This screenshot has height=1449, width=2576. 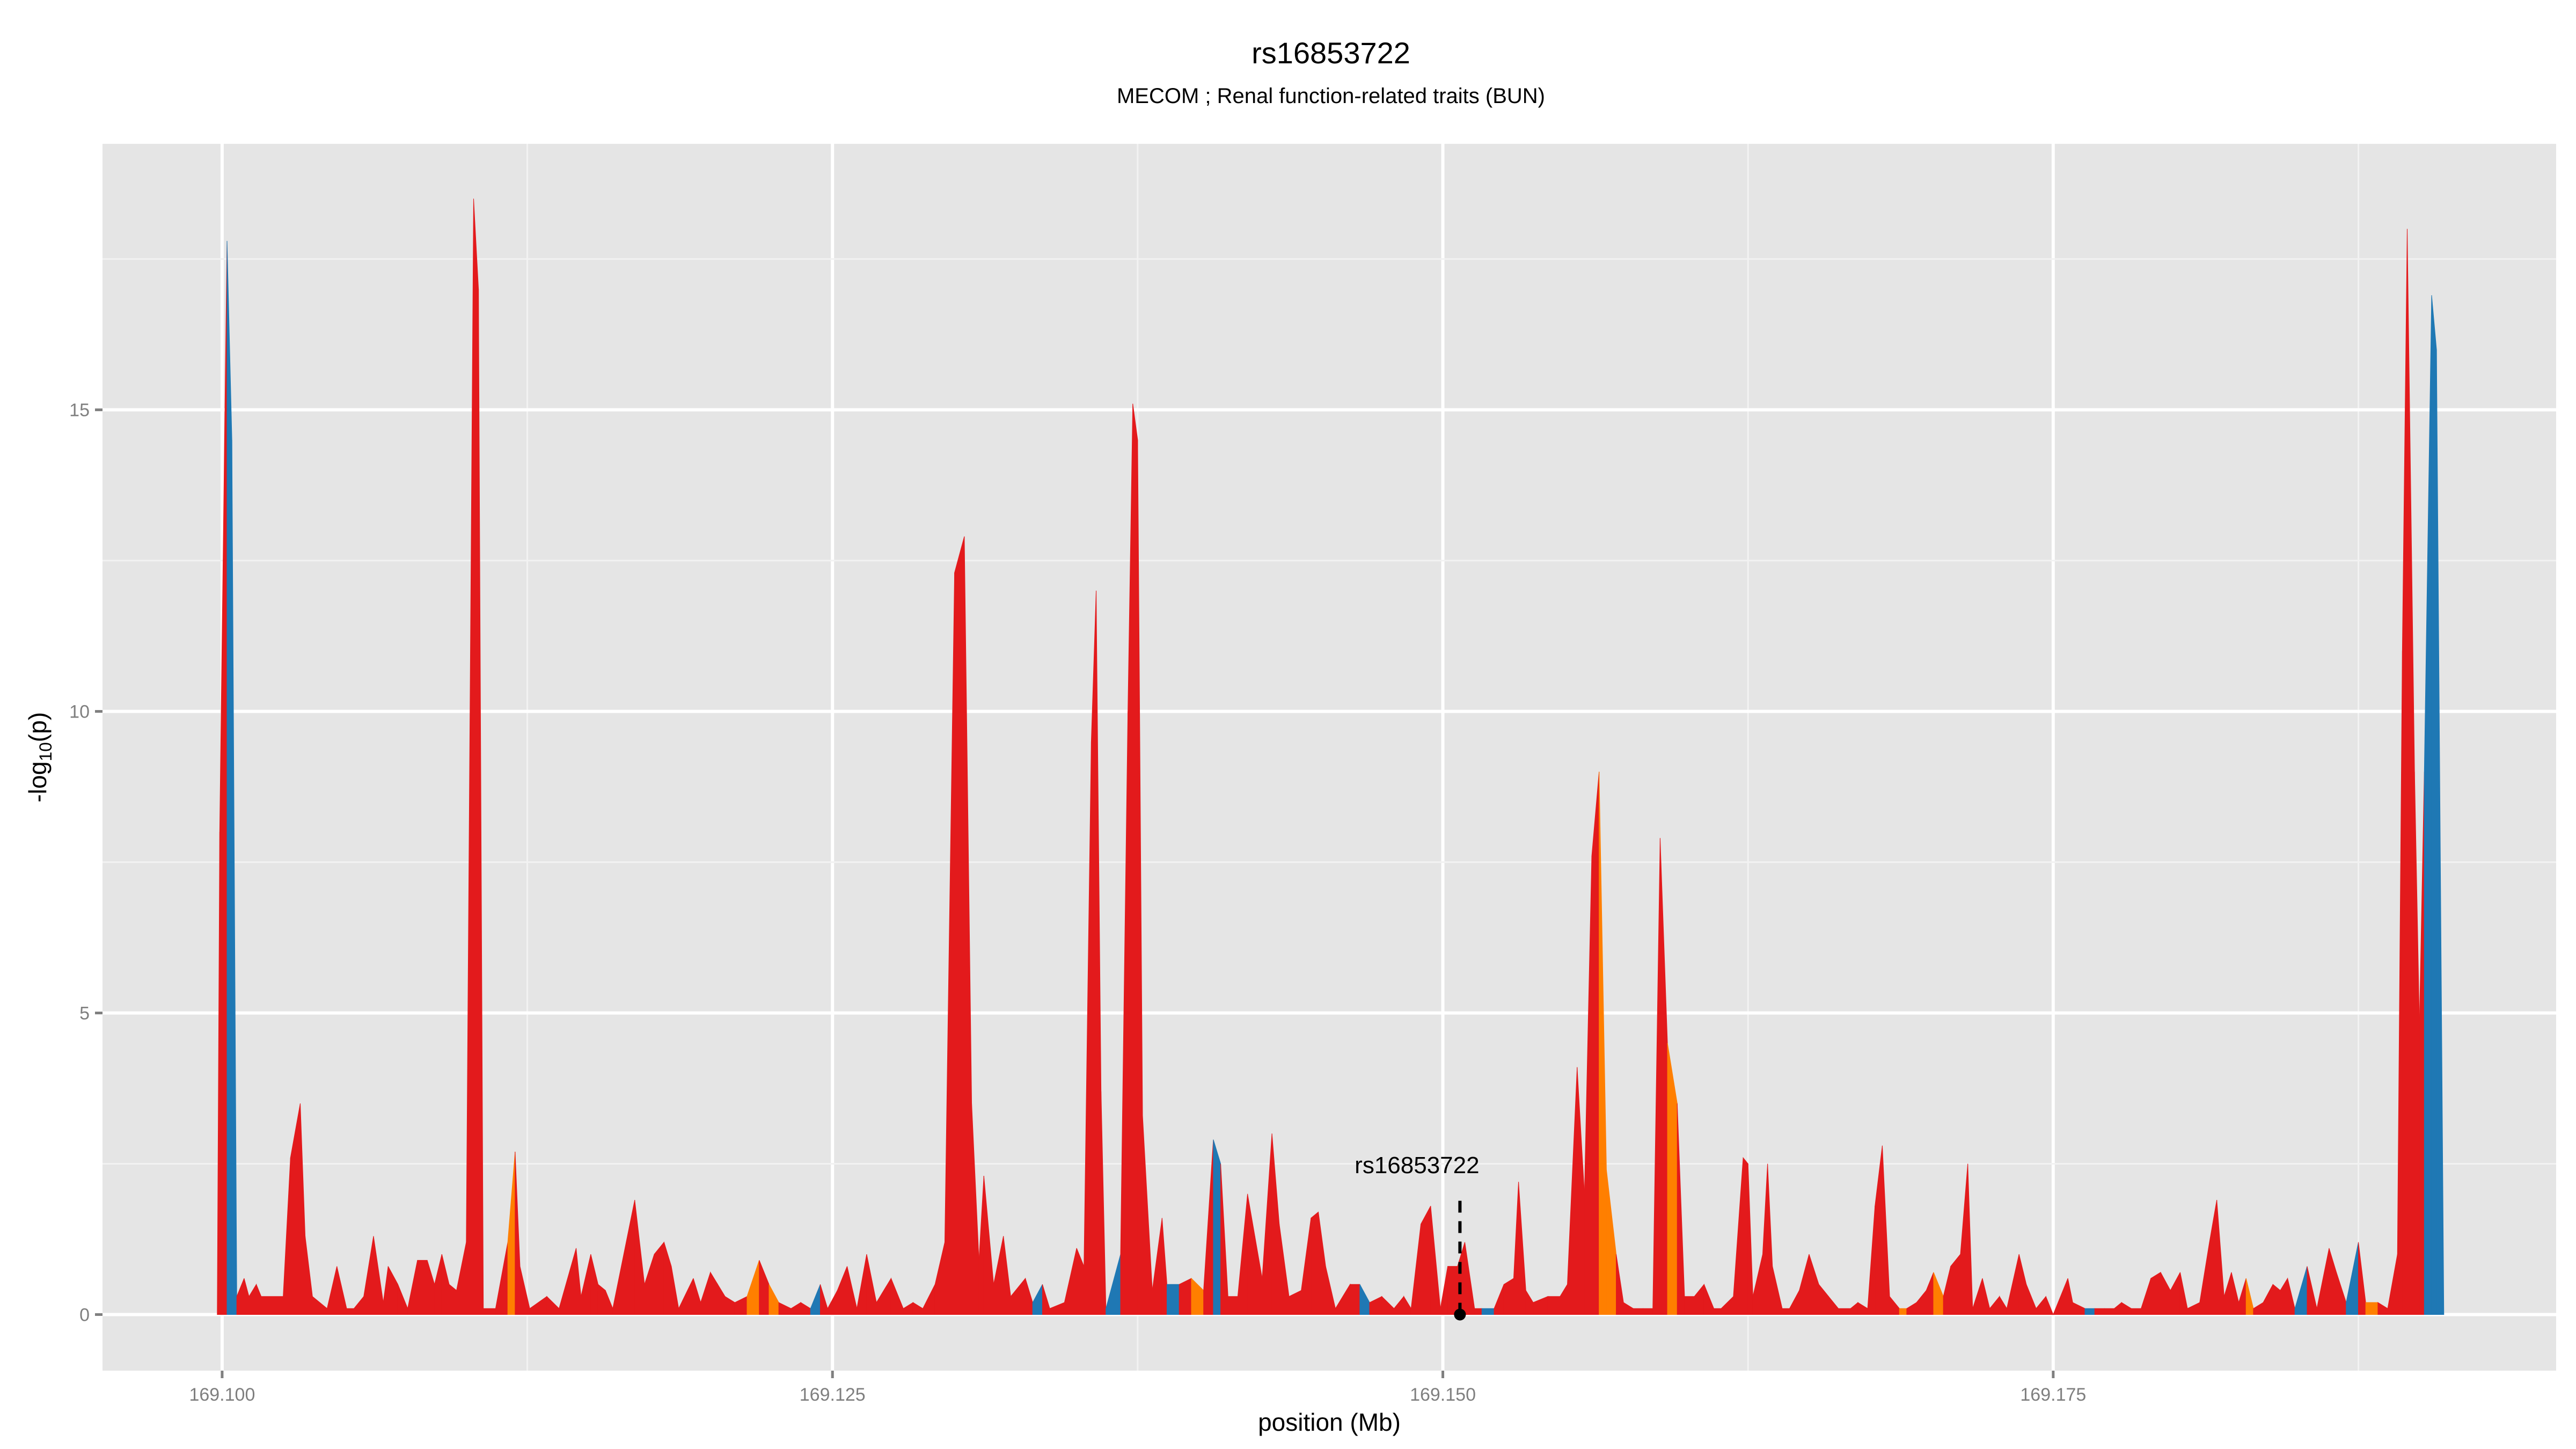 What do you see at coordinates (833, 1395) in the screenshot?
I see `x-tick-label: 169.125` at bounding box center [833, 1395].